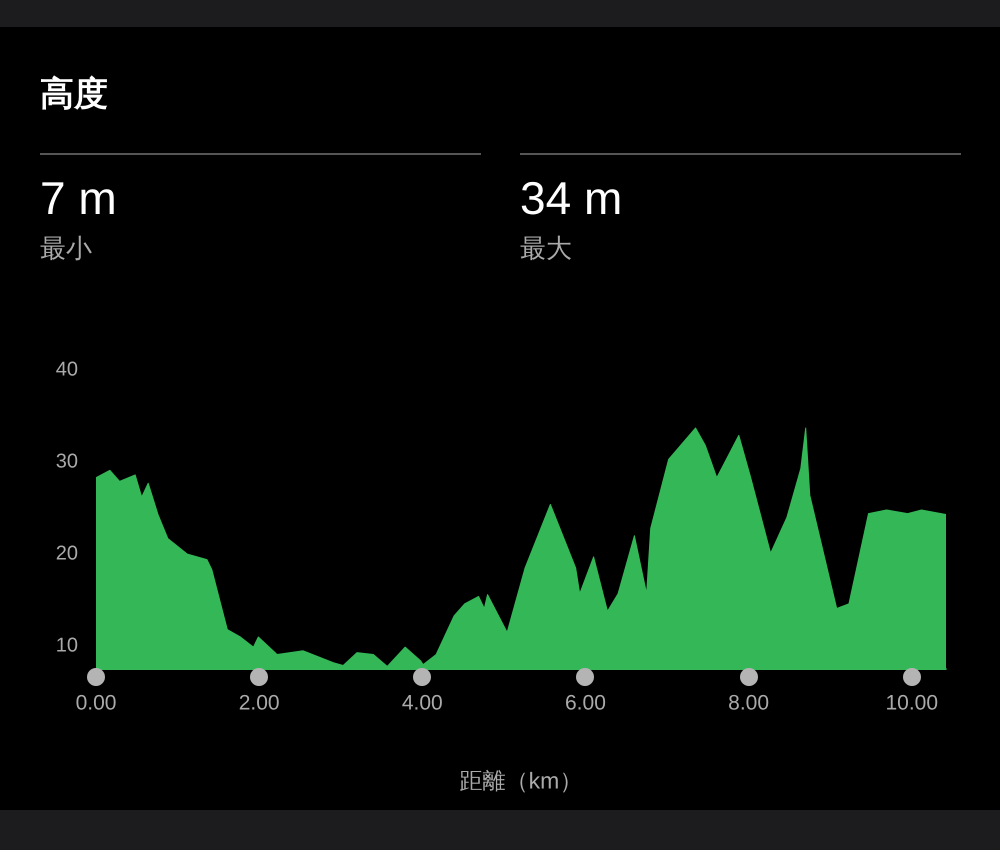 The width and height of the screenshot is (1000, 850). What do you see at coordinates (571, 198) in the screenshot?
I see `text: 34 m` at bounding box center [571, 198].